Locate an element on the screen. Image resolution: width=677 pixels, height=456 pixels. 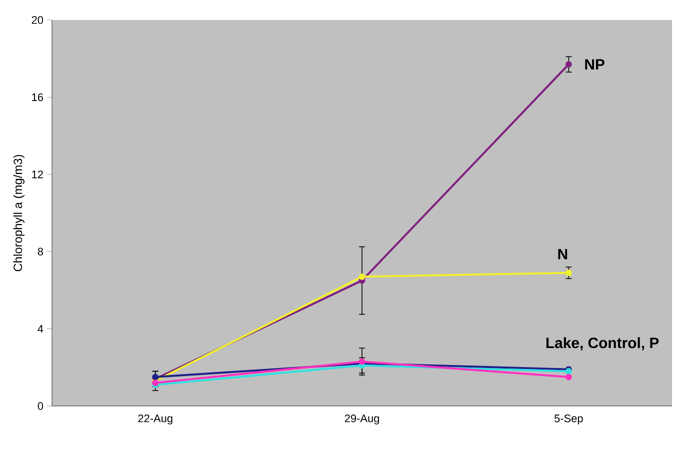
series-label: NP is located at coordinates (594, 64).